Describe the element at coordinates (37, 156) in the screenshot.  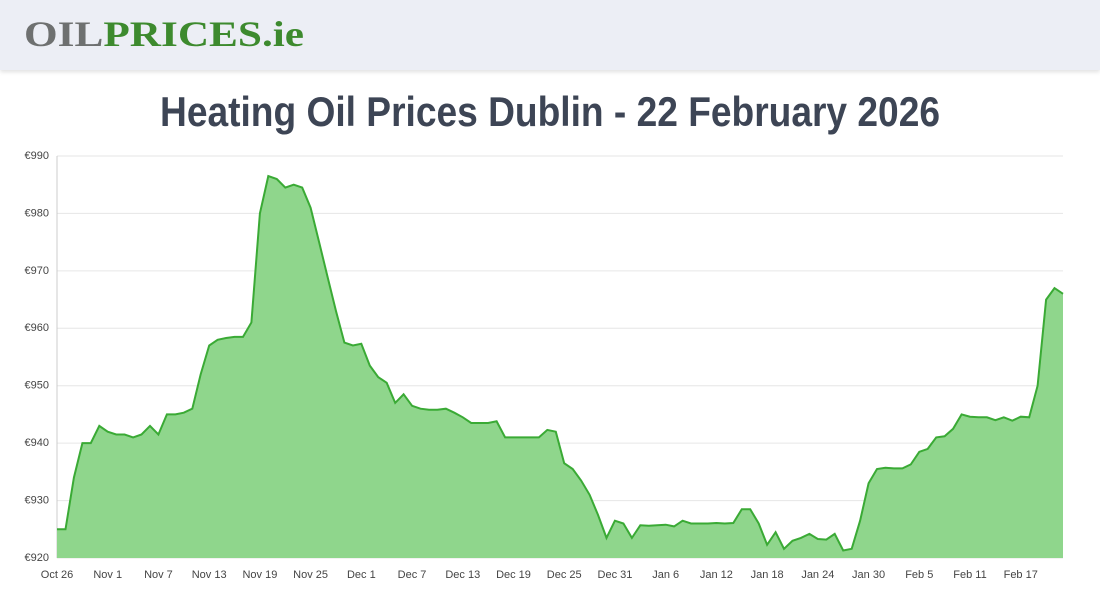
I see `y-tick-label: €990` at that location.